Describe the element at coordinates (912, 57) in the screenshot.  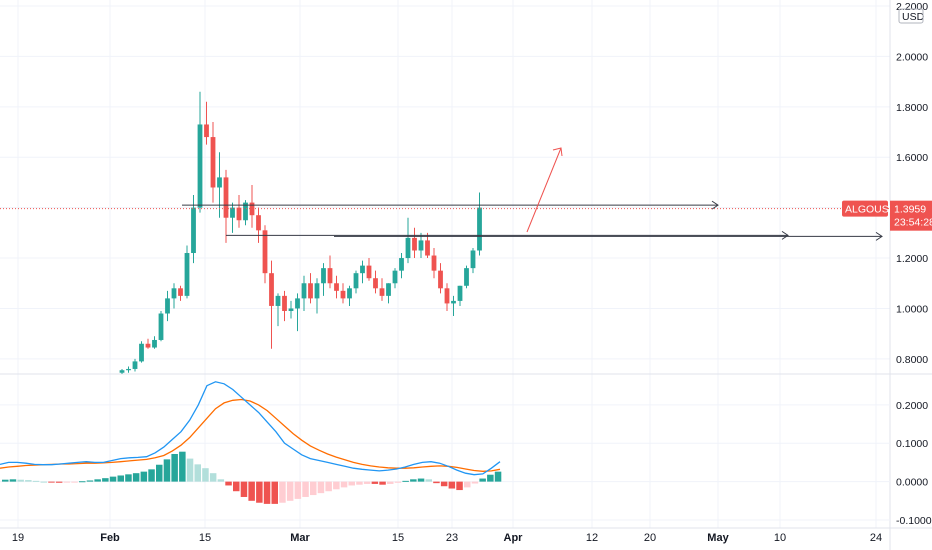
I see `price-tick-label: 2.0000` at that location.